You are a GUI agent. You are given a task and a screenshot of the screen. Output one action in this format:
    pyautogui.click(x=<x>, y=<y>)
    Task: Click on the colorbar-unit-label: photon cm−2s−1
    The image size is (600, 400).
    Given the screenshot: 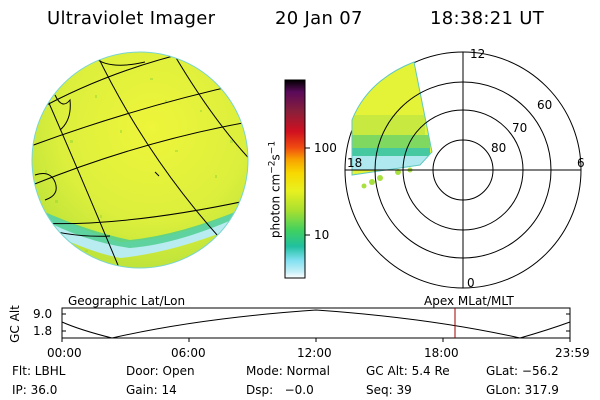 What is the action you would take?
    pyautogui.click(x=275, y=190)
    